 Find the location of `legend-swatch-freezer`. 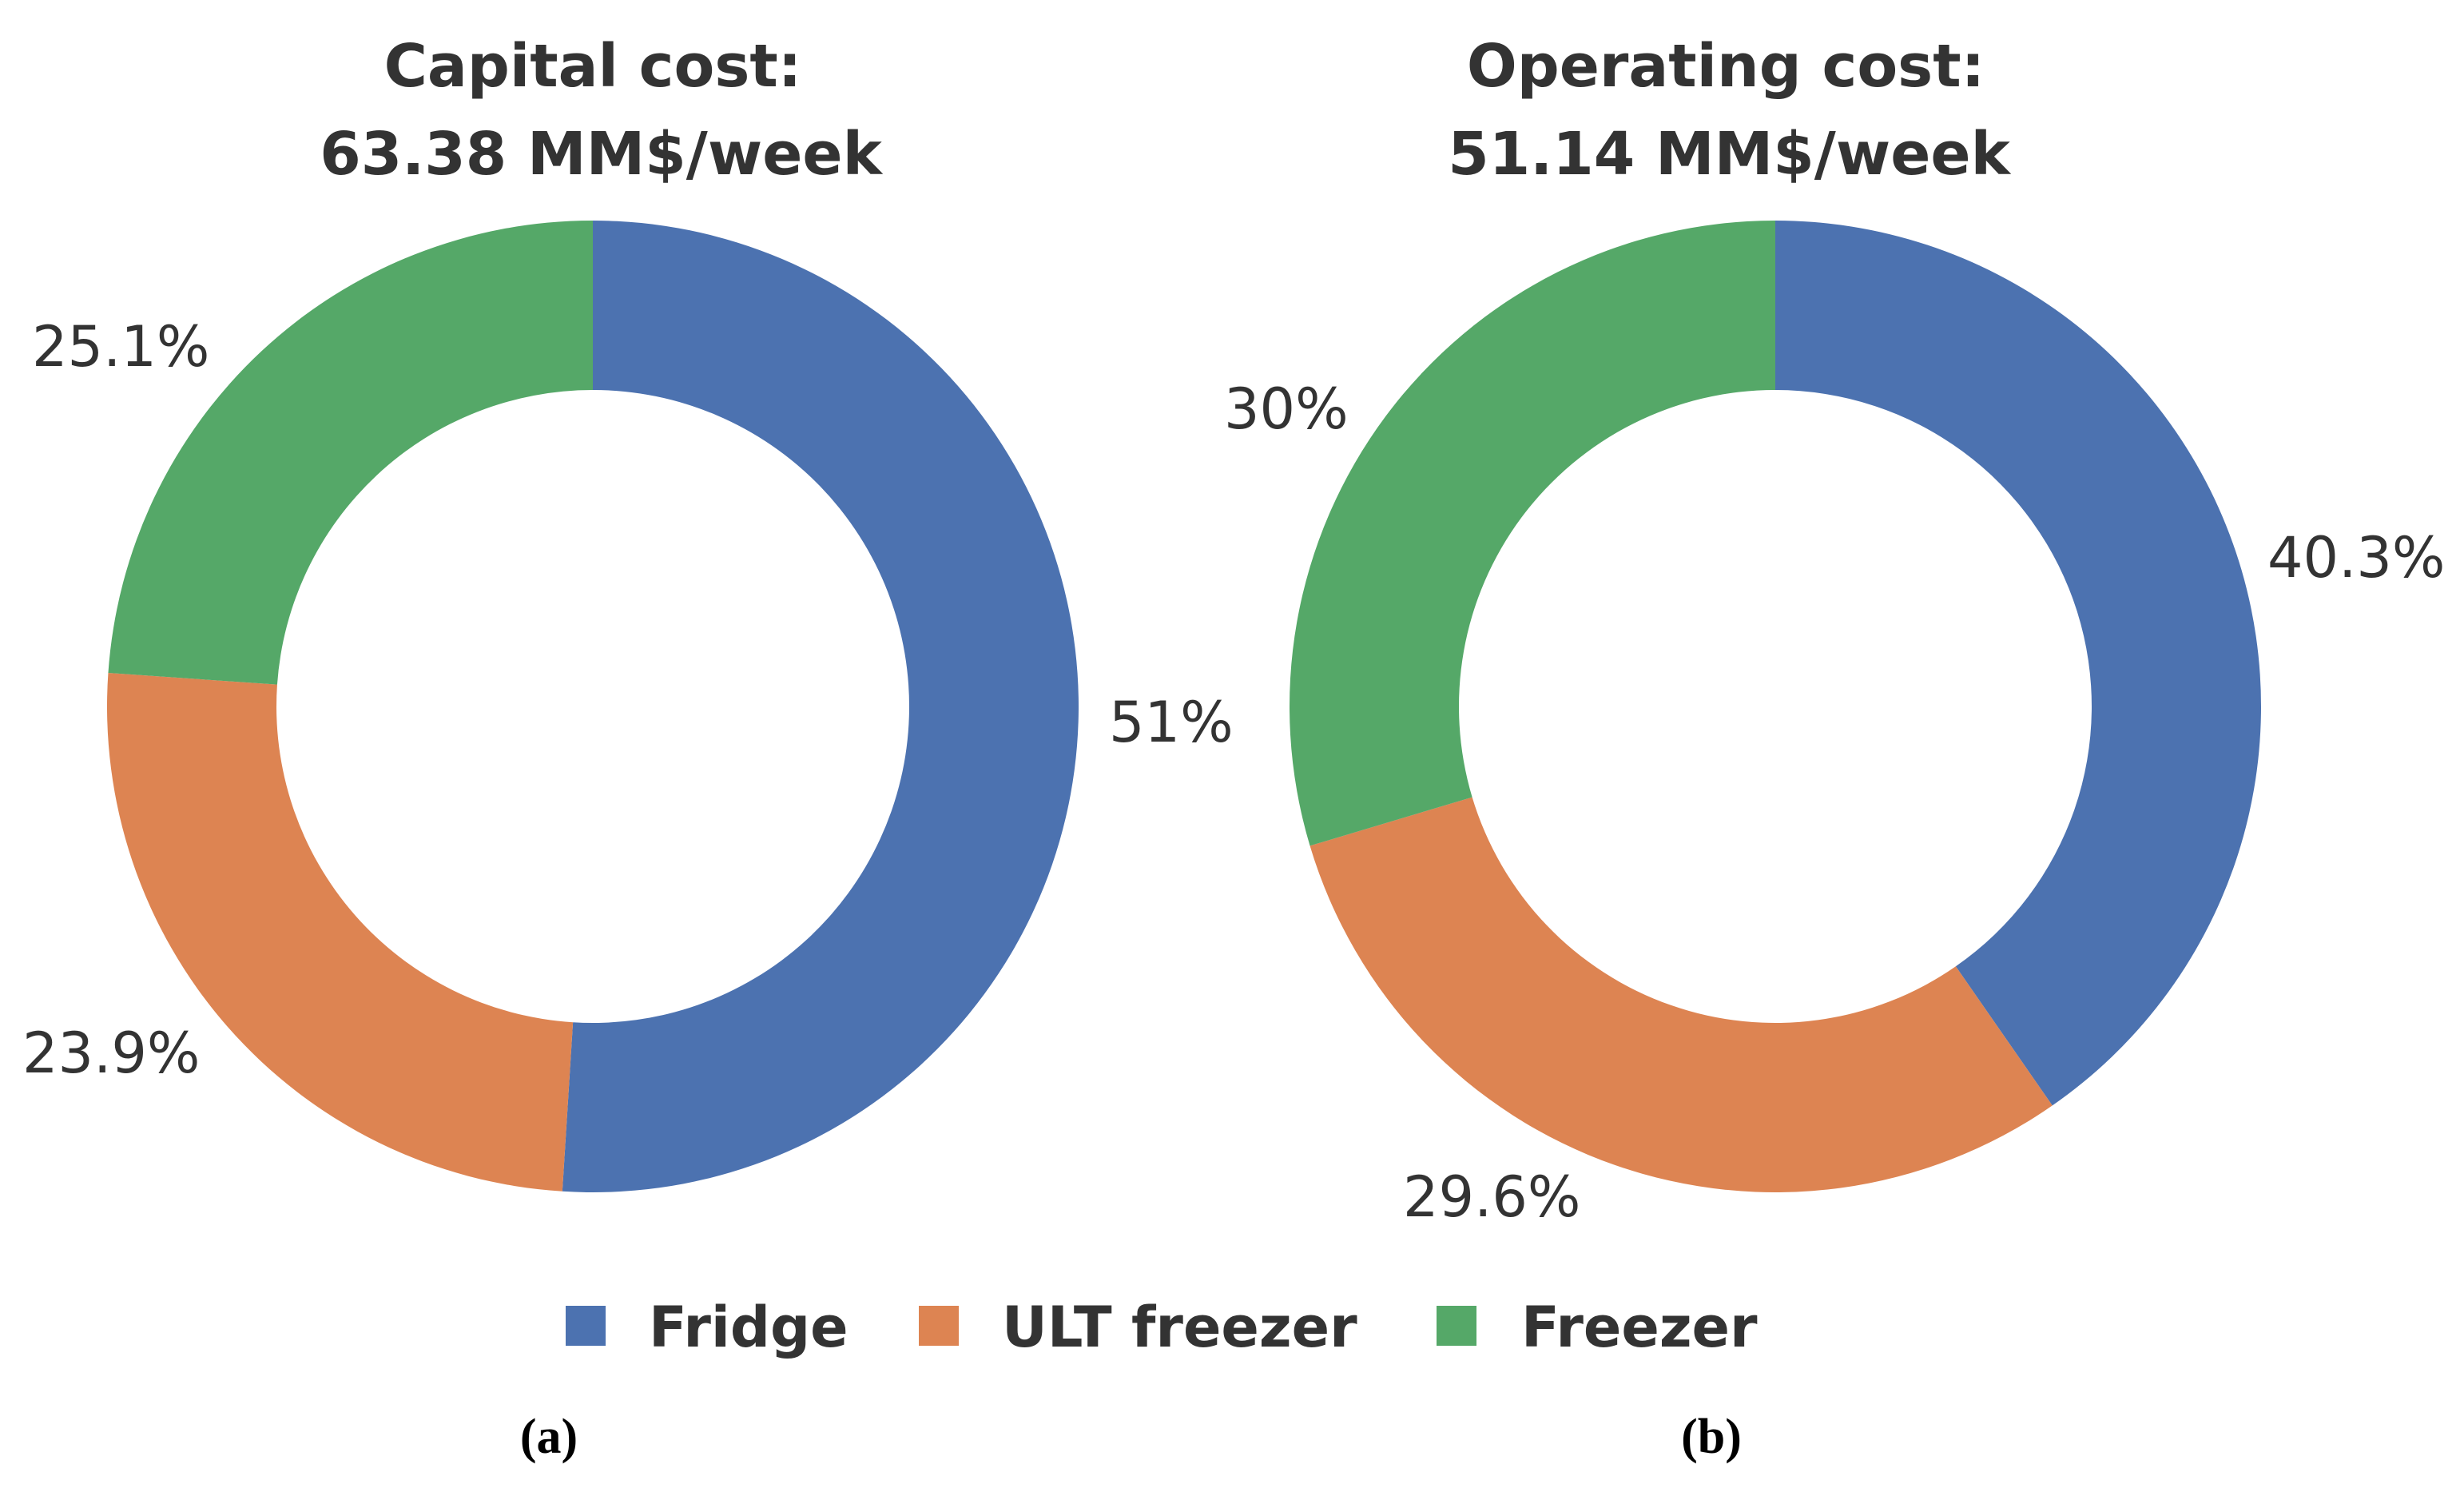

legend-swatch-freezer is located at coordinates (1457, 1326).